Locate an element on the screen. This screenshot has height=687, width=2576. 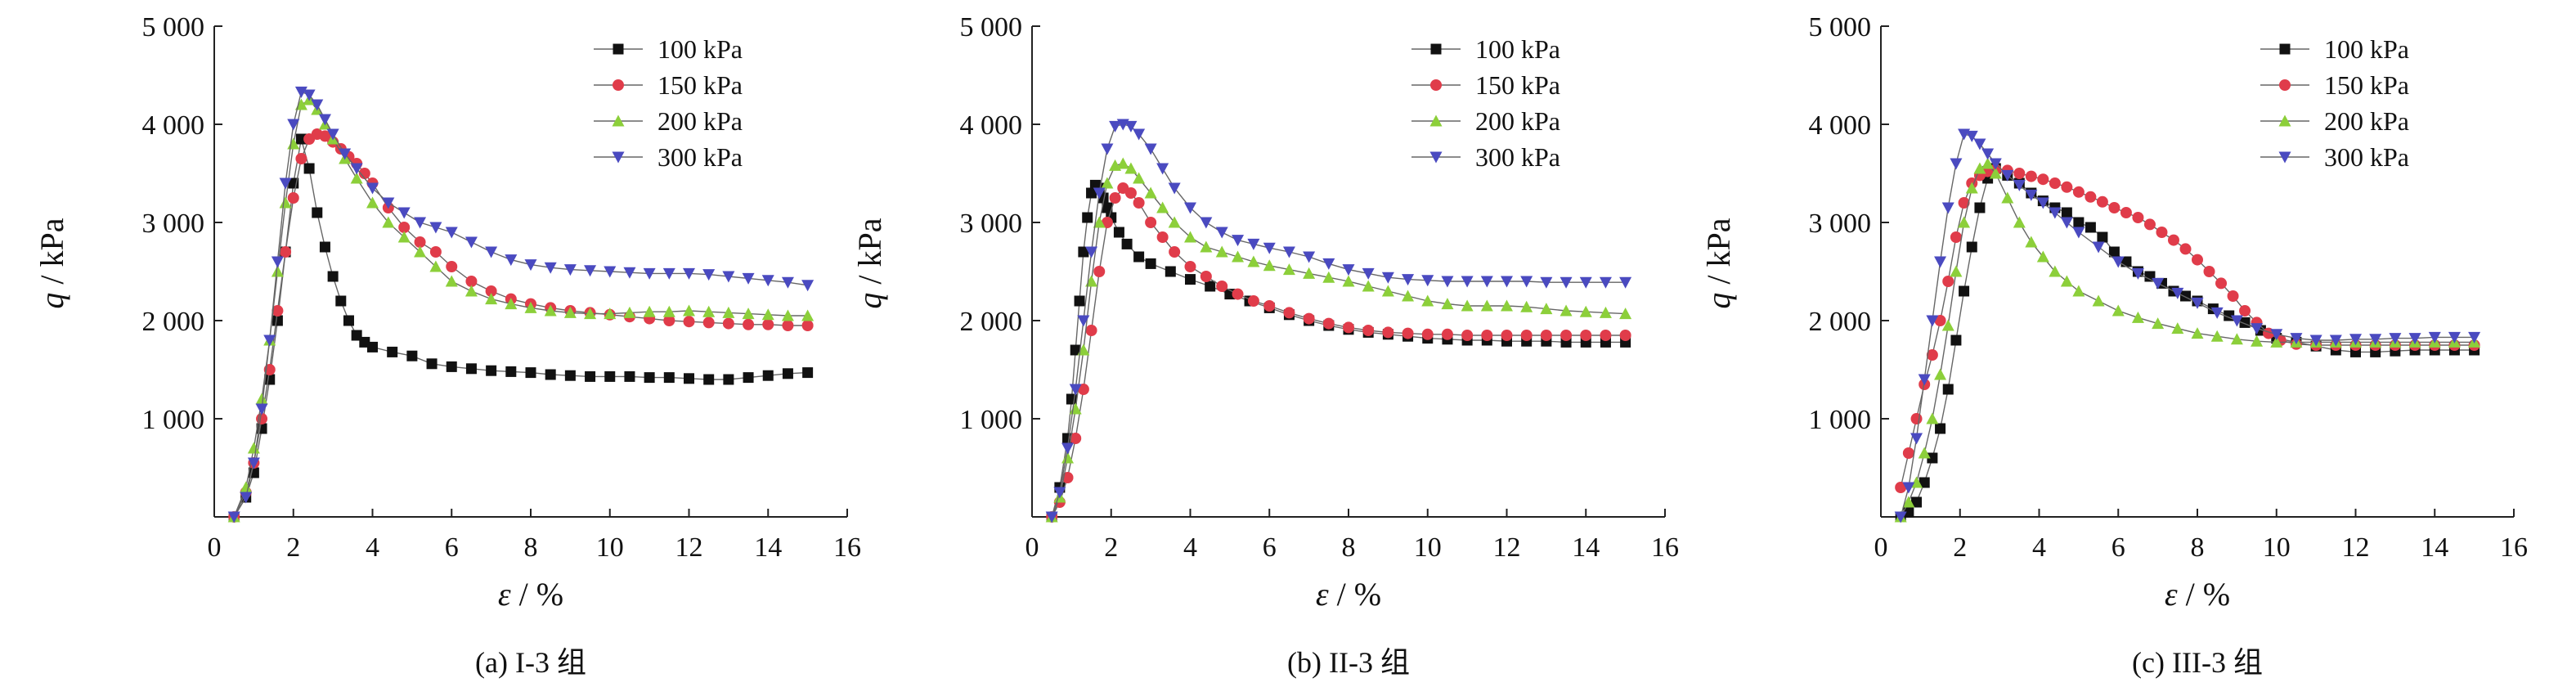
legend-item: 100 kPa is located at coordinates (668, 49).